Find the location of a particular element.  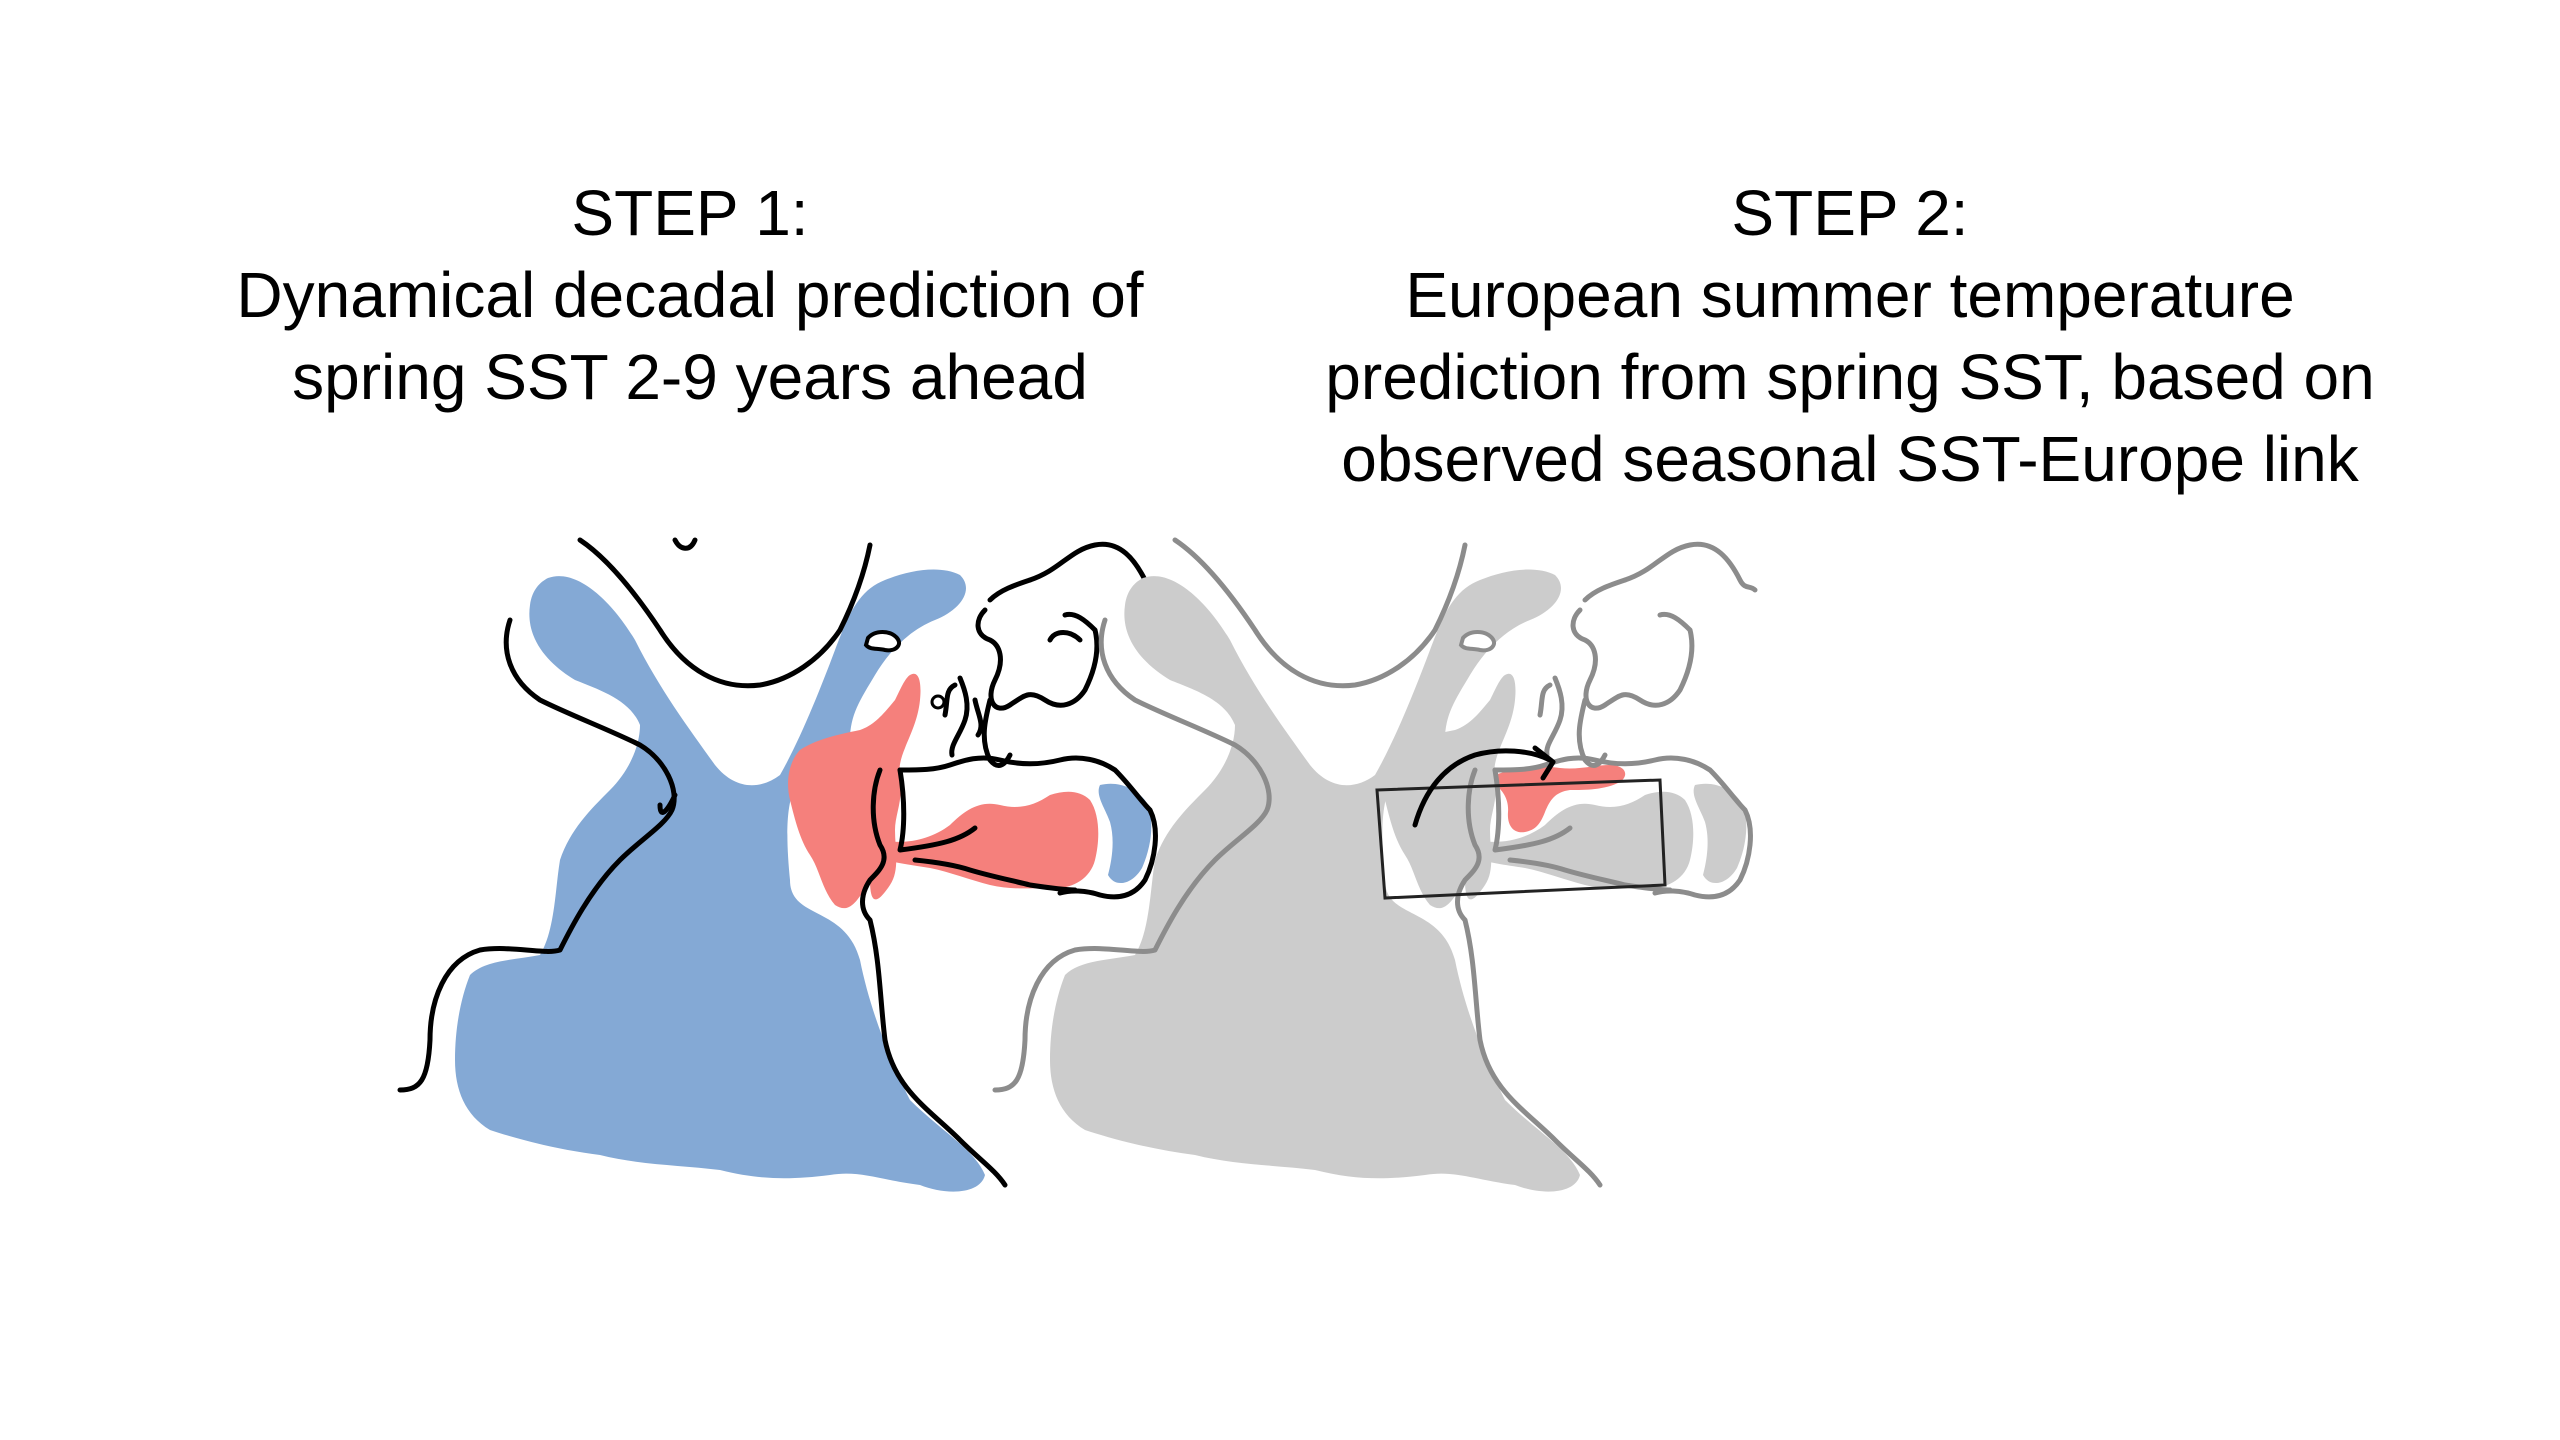

step1-line2: spring SST 2-9 years ahead is located at coordinates (690, 377).